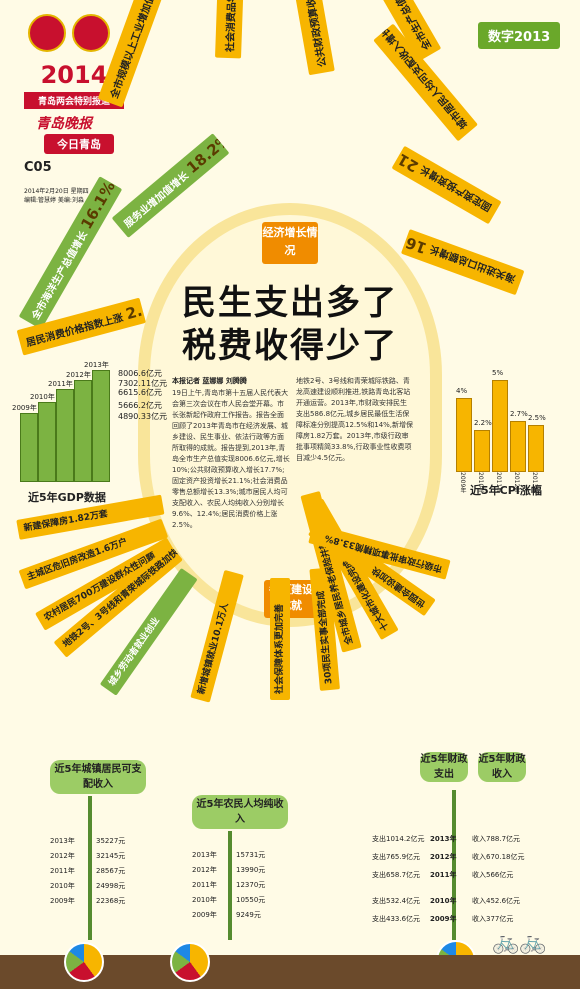  I want to click on cyclists-icon: 🚲🚲, so click(519, 942).